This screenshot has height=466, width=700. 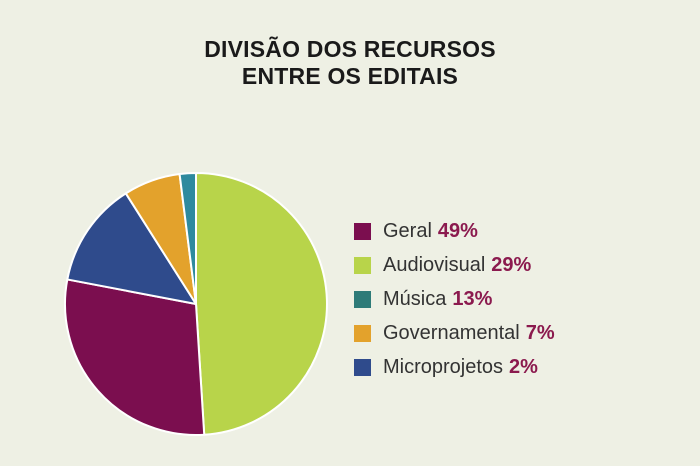 I want to click on legend-value-musica: 13%, so click(x=472, y=298).